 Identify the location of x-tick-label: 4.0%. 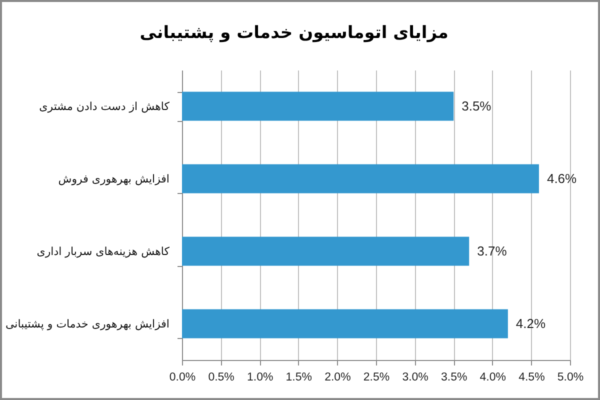
(493, 378).